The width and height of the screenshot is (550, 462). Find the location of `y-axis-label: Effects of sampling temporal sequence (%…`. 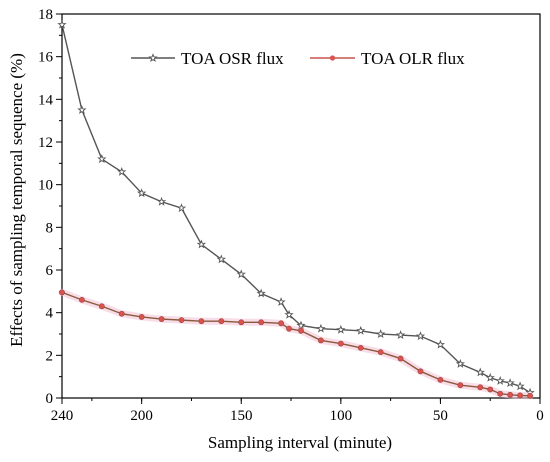

y-axis-label: Effects of sampling temporal sequence (%… is located at coordinates (16, 200).